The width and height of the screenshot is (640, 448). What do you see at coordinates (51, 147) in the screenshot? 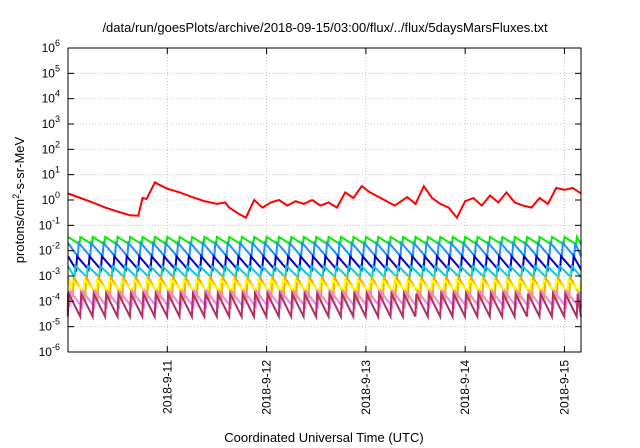
I see `y-tick-label: 10²` at bounding box center [51, 147].